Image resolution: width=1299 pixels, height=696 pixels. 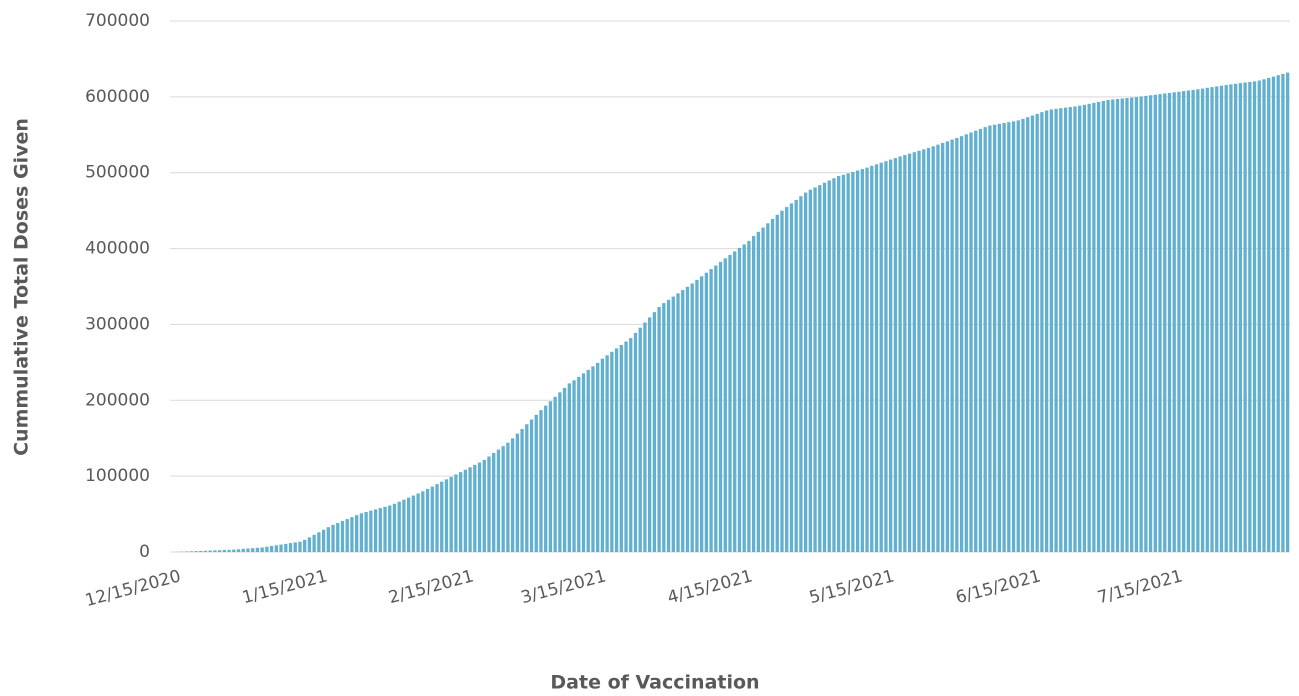 I want to click on y-tick-label: 100000, so click(x=117, y=476).